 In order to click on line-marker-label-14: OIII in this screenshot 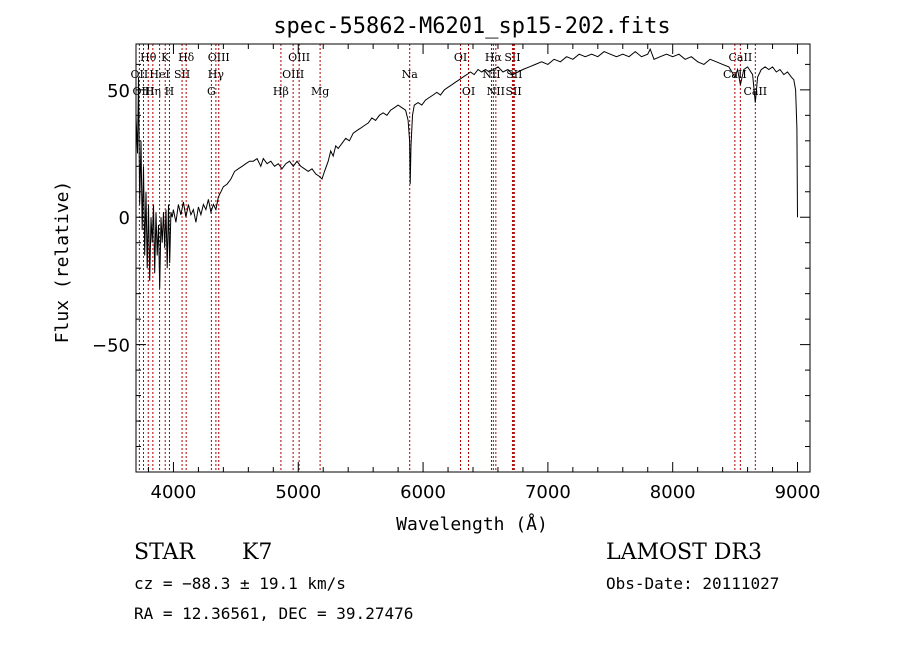, I will do `click(293, 74)`.